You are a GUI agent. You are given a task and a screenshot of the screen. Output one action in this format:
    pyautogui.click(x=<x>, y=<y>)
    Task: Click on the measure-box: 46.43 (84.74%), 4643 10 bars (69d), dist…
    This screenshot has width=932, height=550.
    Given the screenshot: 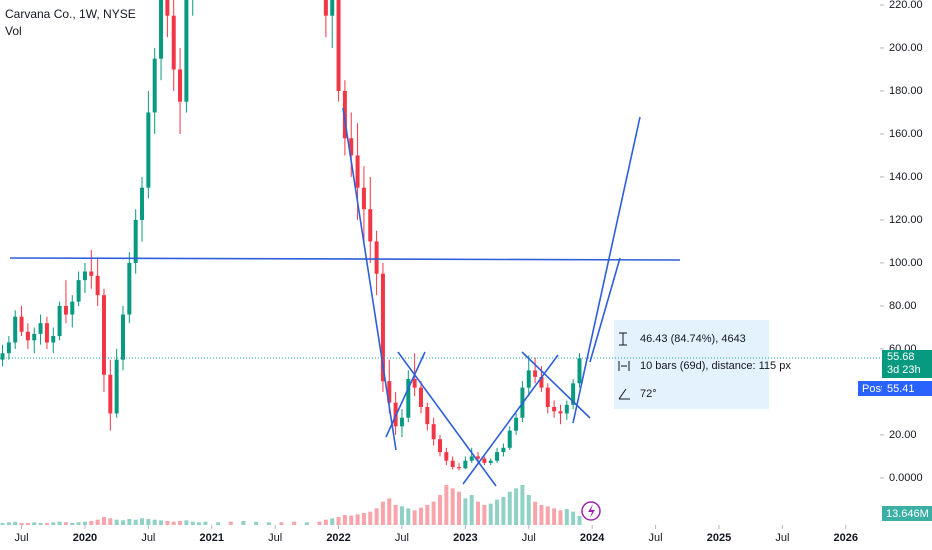 What is the action you would take?
    pyautogui.click(x=702, y=364)
    